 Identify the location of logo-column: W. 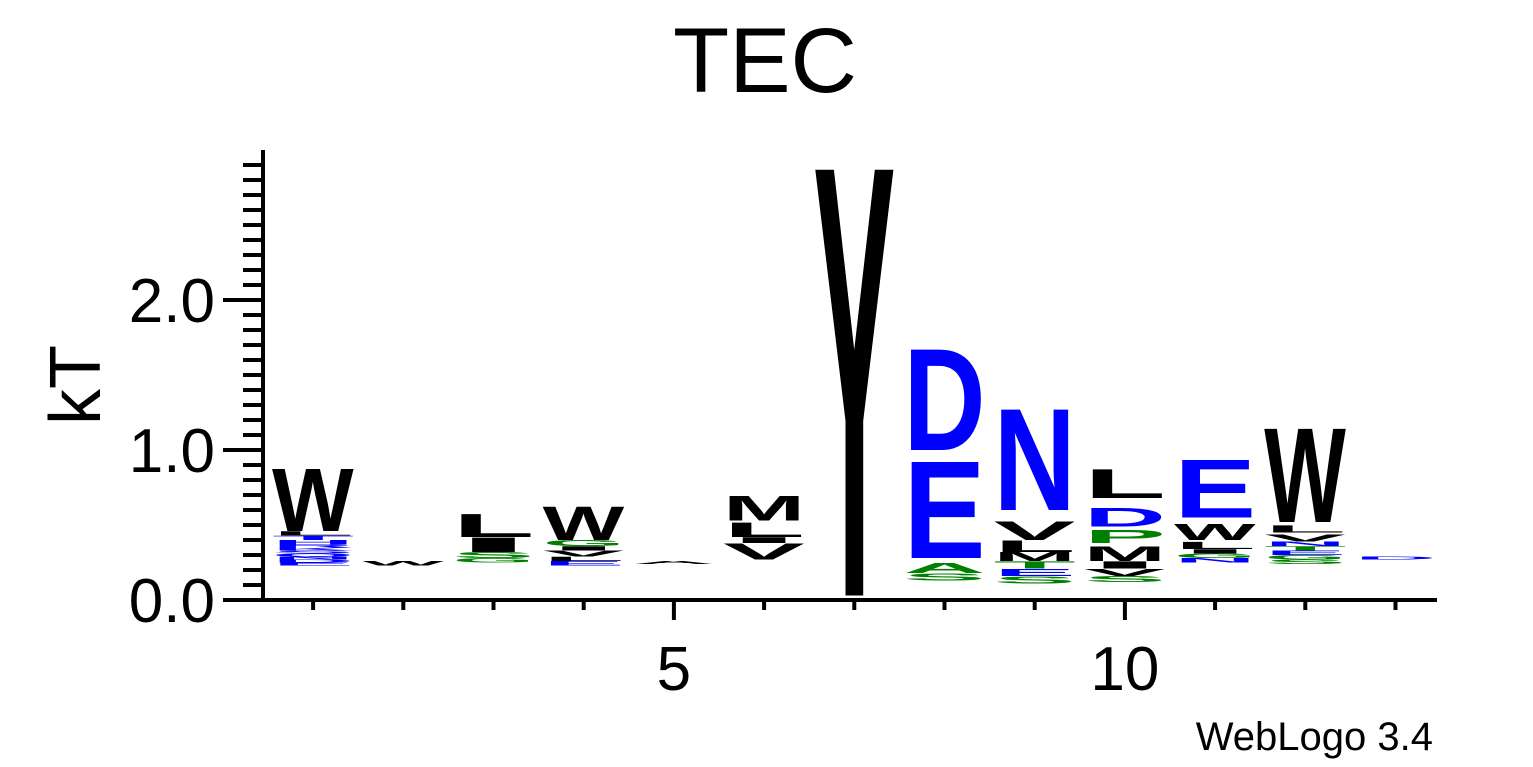
(403, 563).